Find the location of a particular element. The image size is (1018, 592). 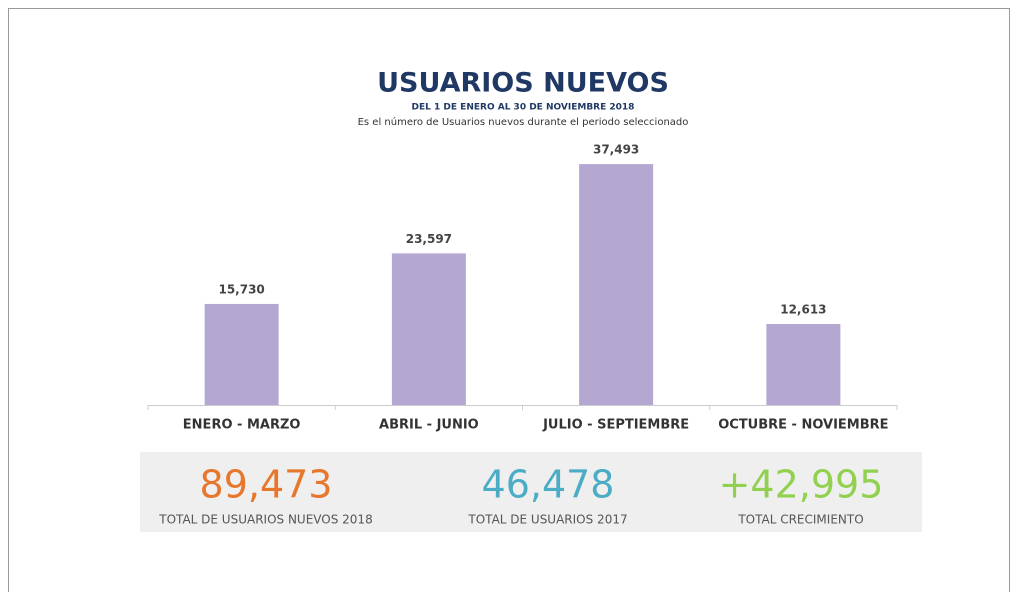

summary-value: +42,995 is located at coordinates (801, 485).